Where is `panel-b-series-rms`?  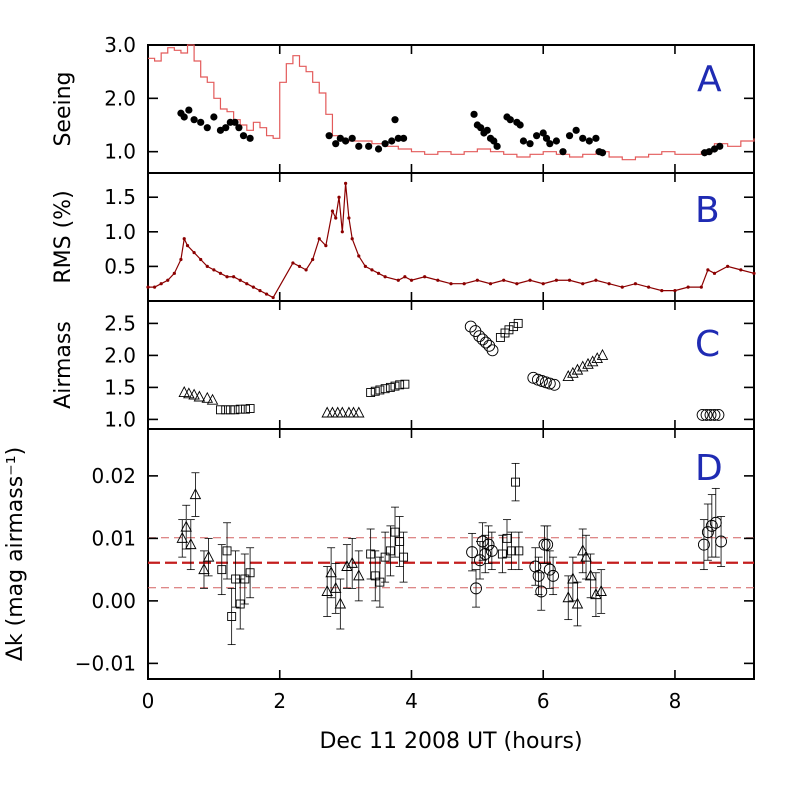
panel-b-series-rms is located at coordinates (451, 240).